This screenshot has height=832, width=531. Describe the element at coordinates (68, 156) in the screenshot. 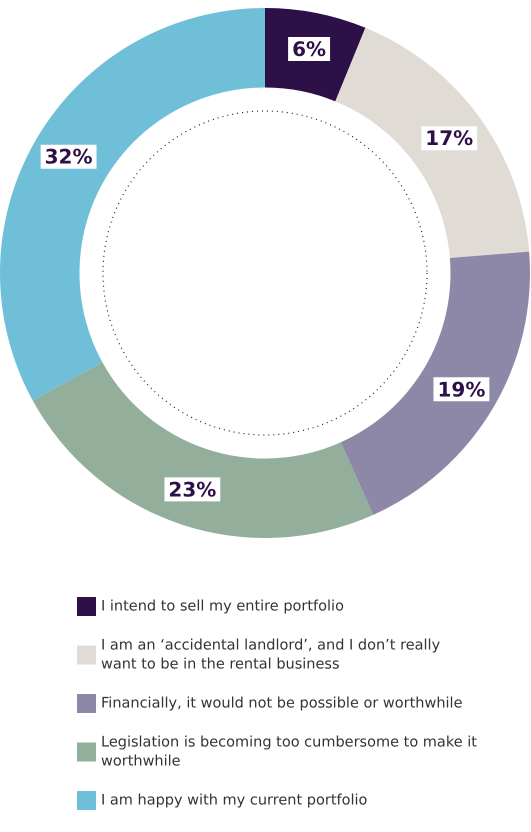

I see `data-label: 32%` at that location.